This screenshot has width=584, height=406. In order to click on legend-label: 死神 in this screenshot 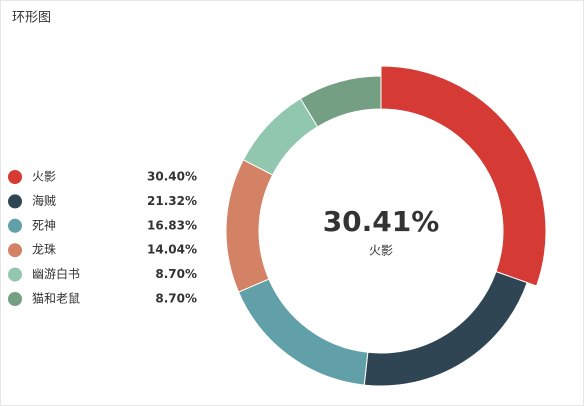, I will do `click(44, 225)`.